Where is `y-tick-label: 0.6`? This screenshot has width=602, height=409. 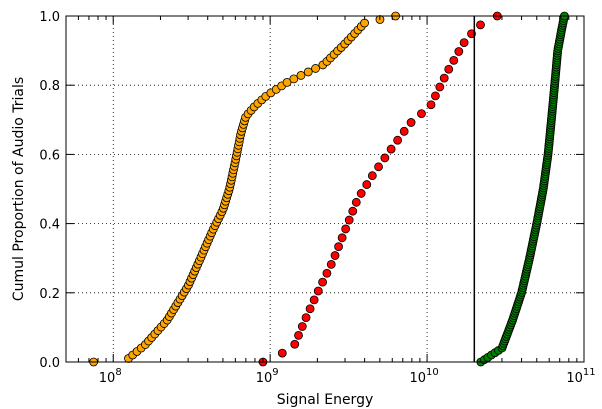 y-tick-label: 0.6 is located at coordinates (49, 155).